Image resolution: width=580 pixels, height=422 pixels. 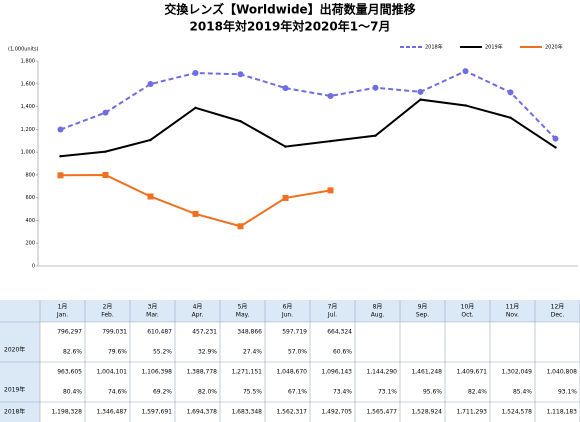 I want to click on header-month: 3月, so click(x=153, y=307).